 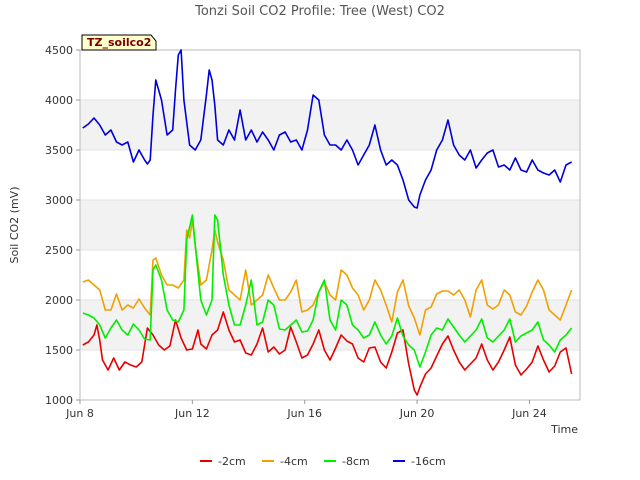 I want to click on legend-label-2cm: -2cm, so click(x=232, y=461).